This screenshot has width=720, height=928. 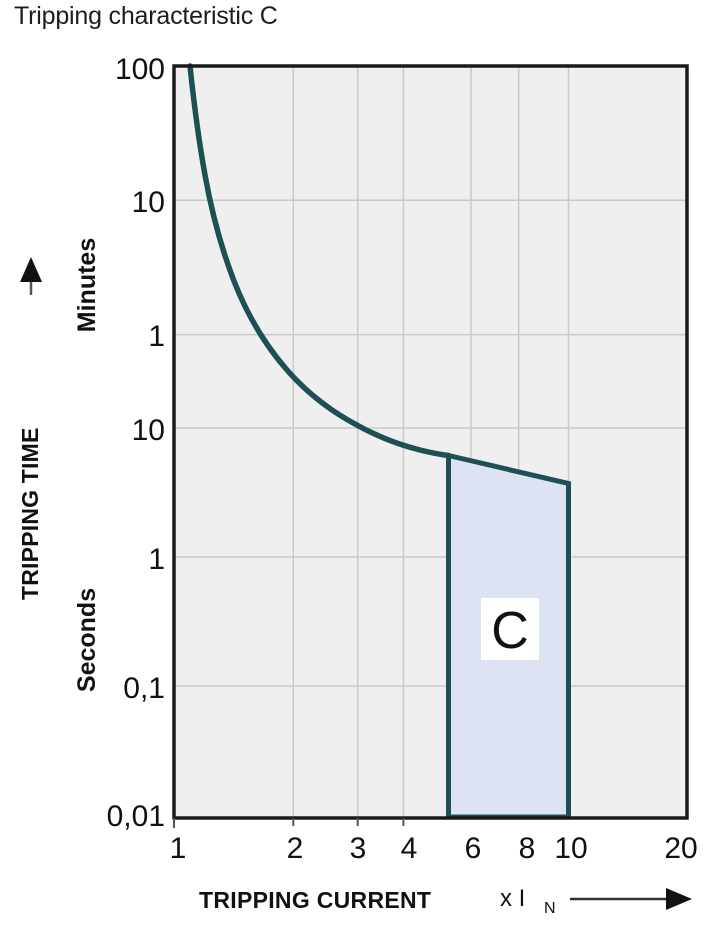 I want to click on xtick-label-5: 8, so click(x=527, y=848).